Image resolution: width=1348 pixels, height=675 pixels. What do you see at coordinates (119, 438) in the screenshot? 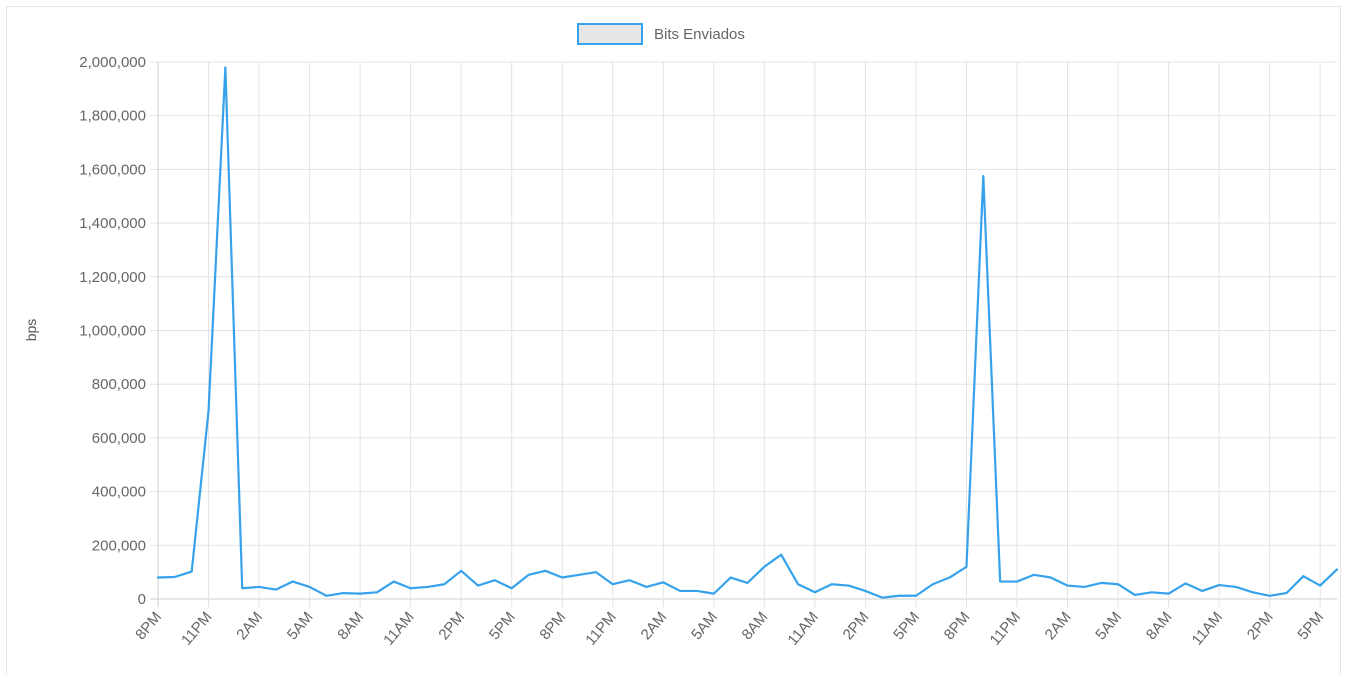
I see `y-tick-label: 600,000` at bounding box center [119, 438].